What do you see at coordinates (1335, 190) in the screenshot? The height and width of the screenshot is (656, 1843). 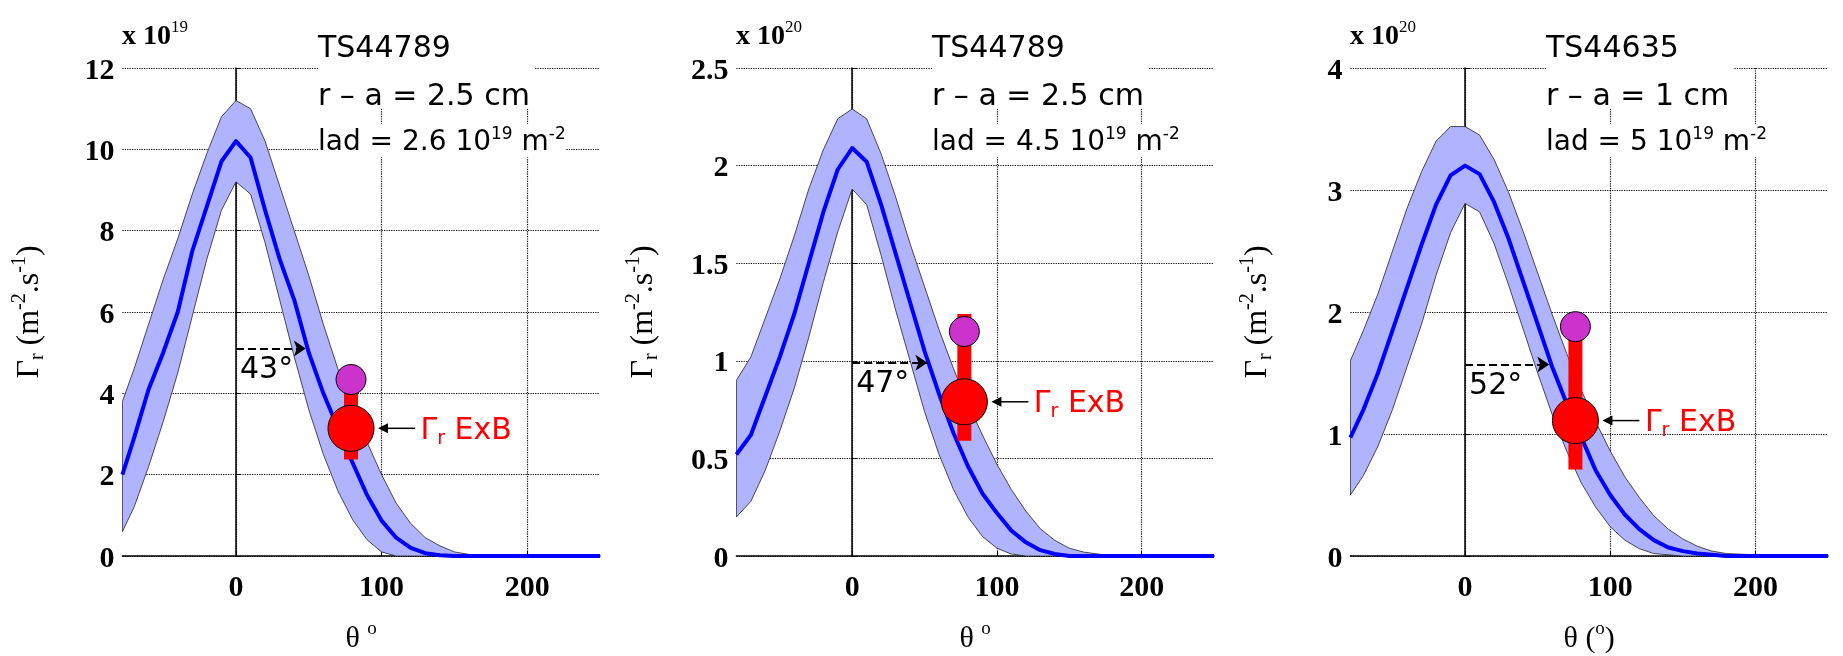 I see `y-tick-label: 3` at bounding box center [1335, 190].